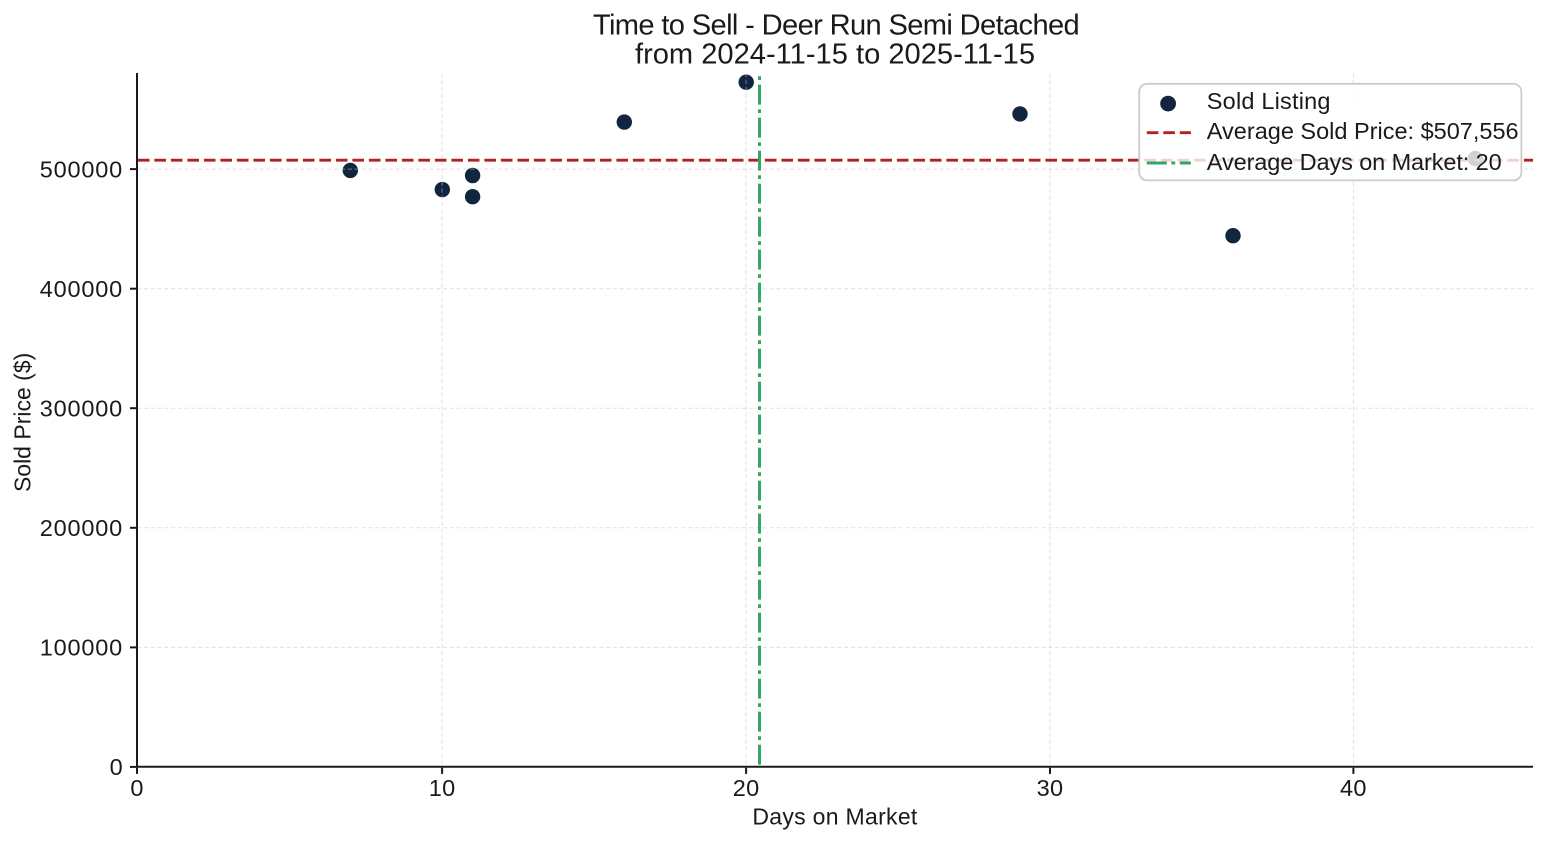  What do you see at coordinates (835, 817) in the screenshot?
I see `svg-text: Days on Market` at bounding box center [835, 817].